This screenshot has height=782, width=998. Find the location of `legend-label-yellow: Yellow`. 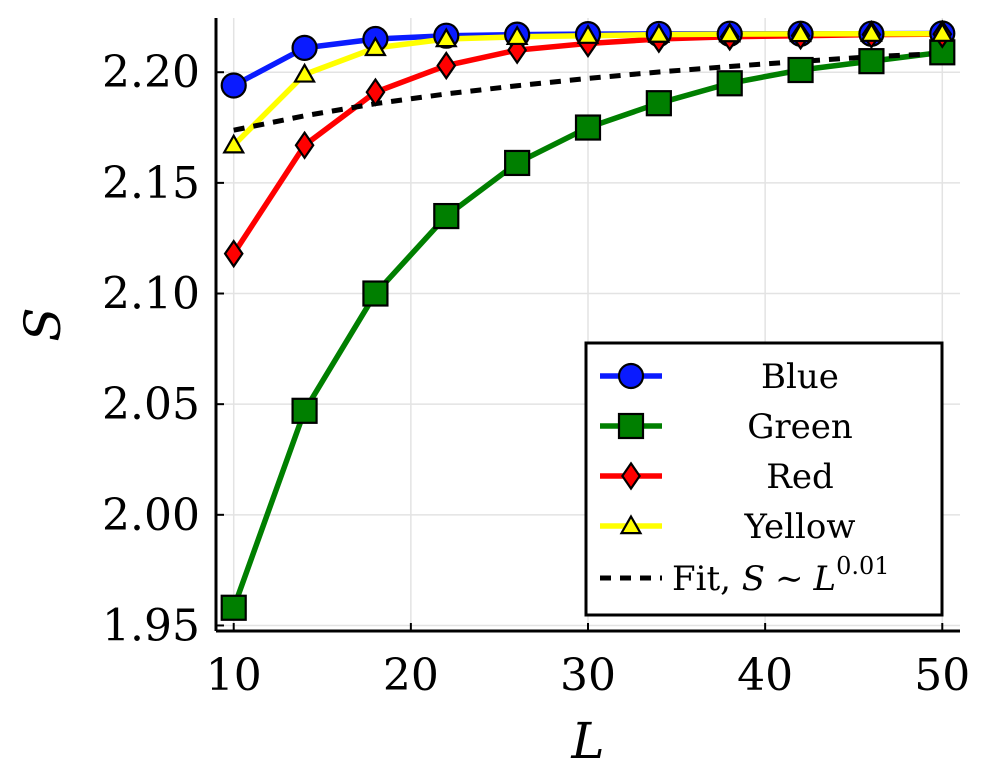

legend-label-yellow: Yellow is located at coordinates (800, 527).